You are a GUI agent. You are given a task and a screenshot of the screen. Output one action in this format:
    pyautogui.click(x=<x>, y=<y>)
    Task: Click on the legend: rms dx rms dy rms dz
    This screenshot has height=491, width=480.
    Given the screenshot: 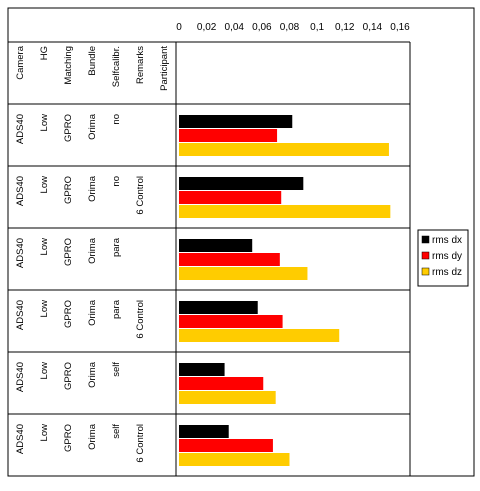 What is the action you would take?
    pyautogui.click(x=443, y=258)
    